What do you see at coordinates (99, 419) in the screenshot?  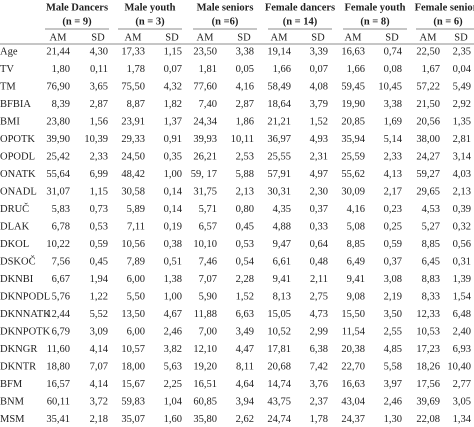 I see `cell: 2,18` at bounding box center [99, 419].